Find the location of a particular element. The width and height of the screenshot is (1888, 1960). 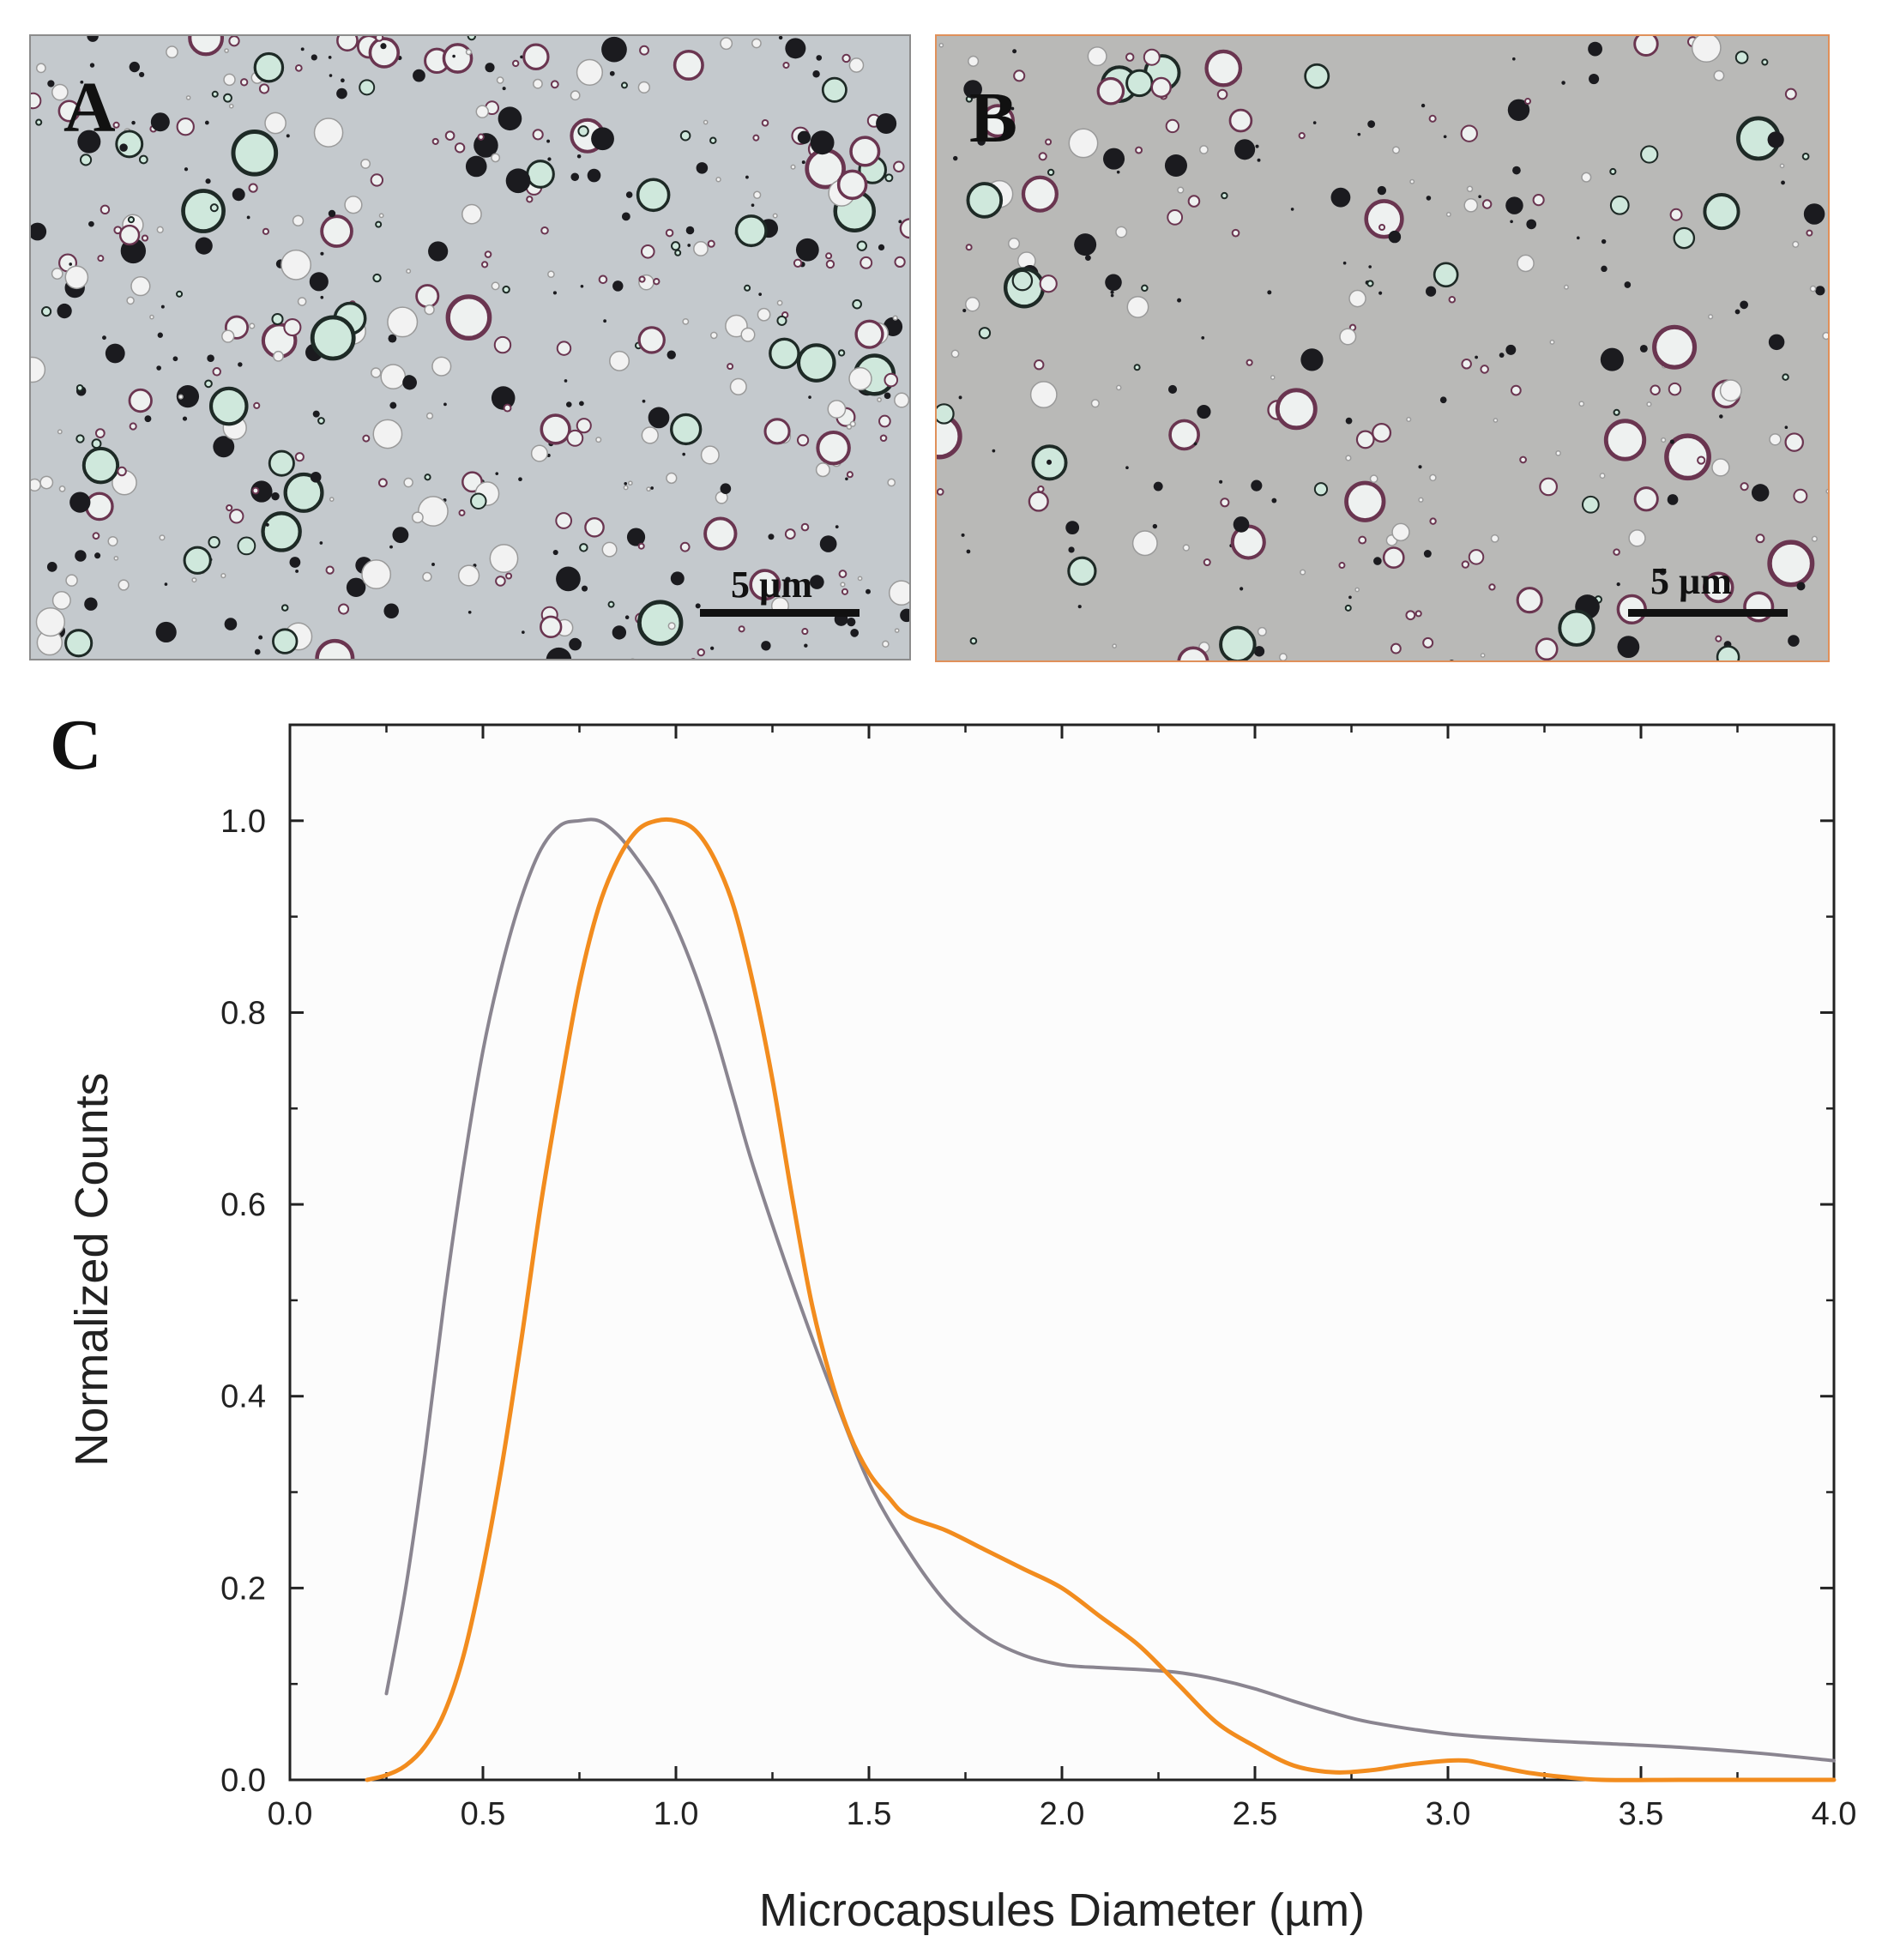

x-tick-label: 4.0 is located at coordinates (1834, 1814).